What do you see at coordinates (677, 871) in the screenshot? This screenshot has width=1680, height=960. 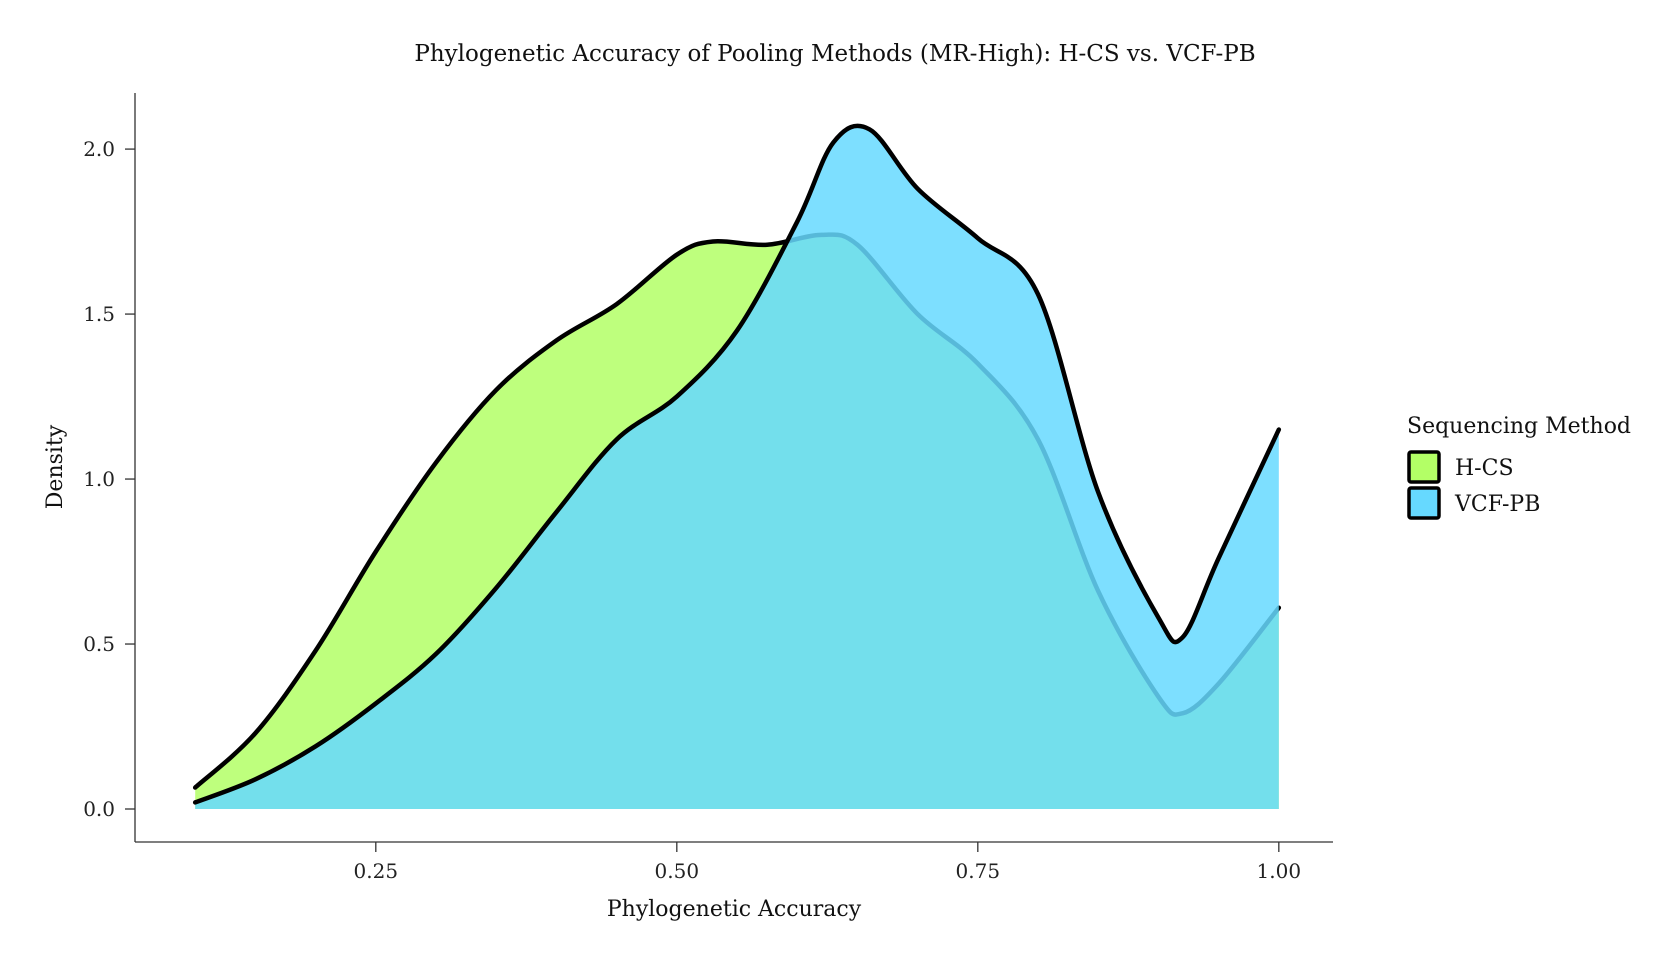 I see `x-tick-label: 0.50` at bounding box center [677, 871].